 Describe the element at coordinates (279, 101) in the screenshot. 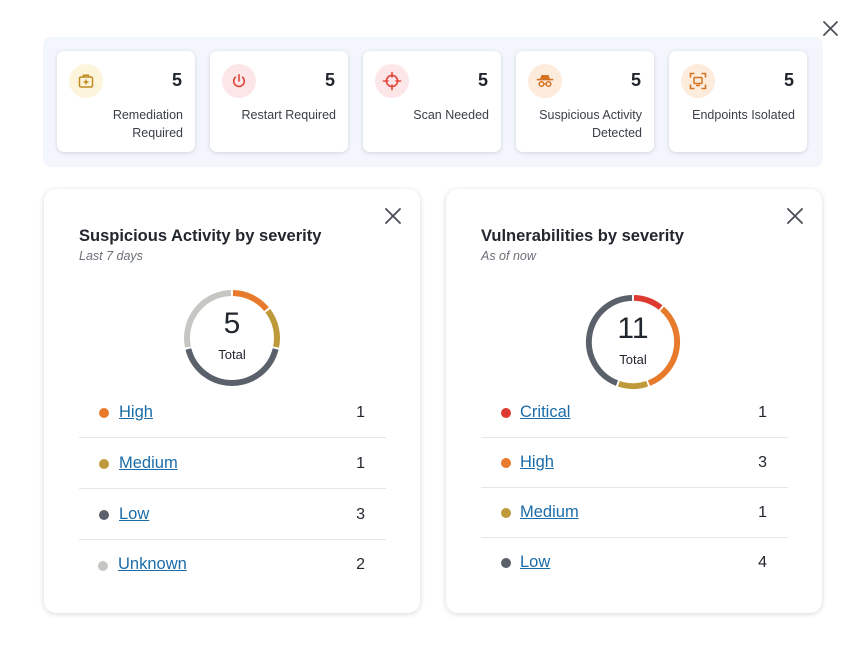

I see `tile-restart-required: 5 Restart Required` at that location.